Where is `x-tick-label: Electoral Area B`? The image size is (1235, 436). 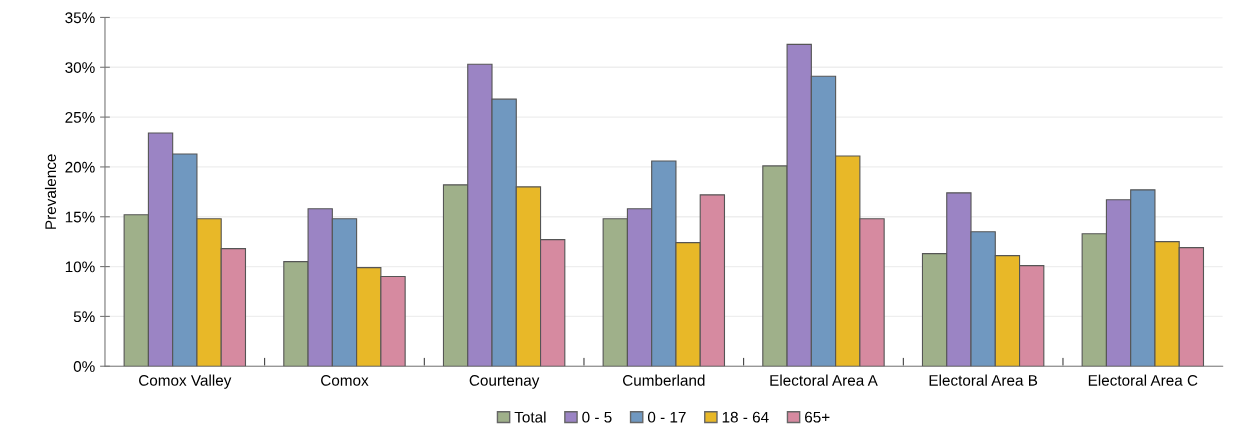
x-tick-label: Electoral Area B is located at coordinates (983, 380).